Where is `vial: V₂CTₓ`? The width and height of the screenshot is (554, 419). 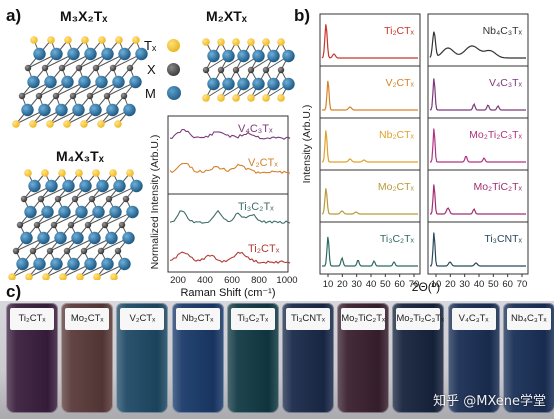 vial: V₂CTₓ is located at coordinates (142, 358).